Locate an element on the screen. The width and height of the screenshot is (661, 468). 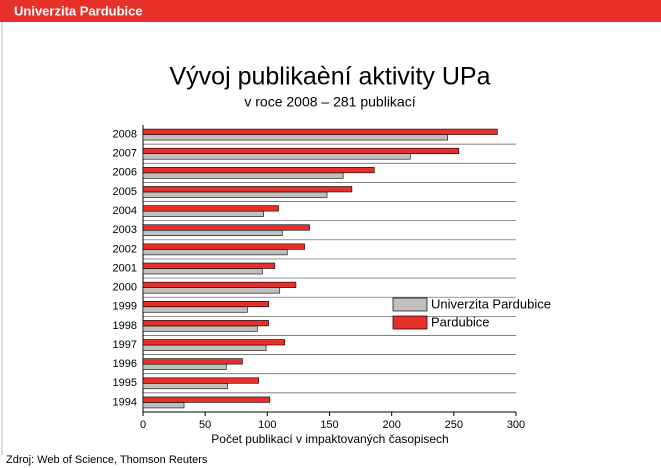
x-tick-label: 300 is located at coordinates (516, 425).